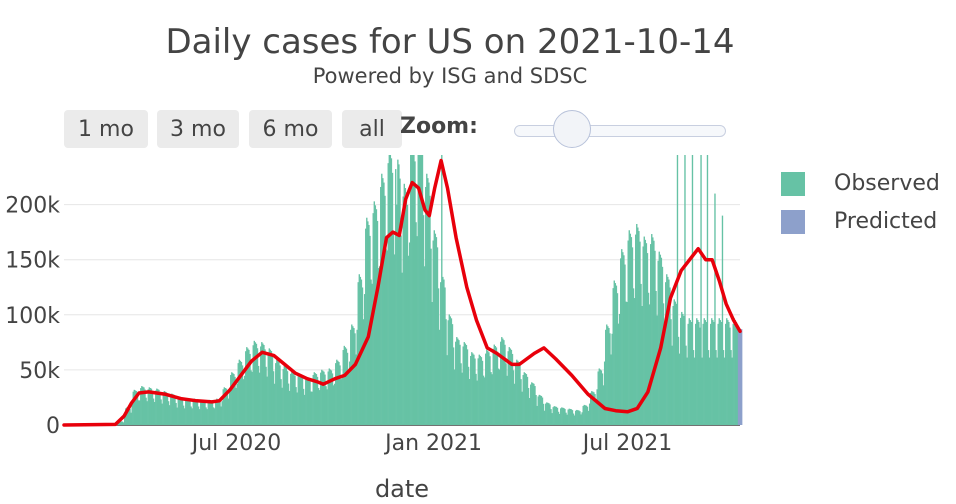  What do you see at coordinates (793, 222) in the screenshot?
I see `legend-predicted-swatch` at bounding box center [793, 222].